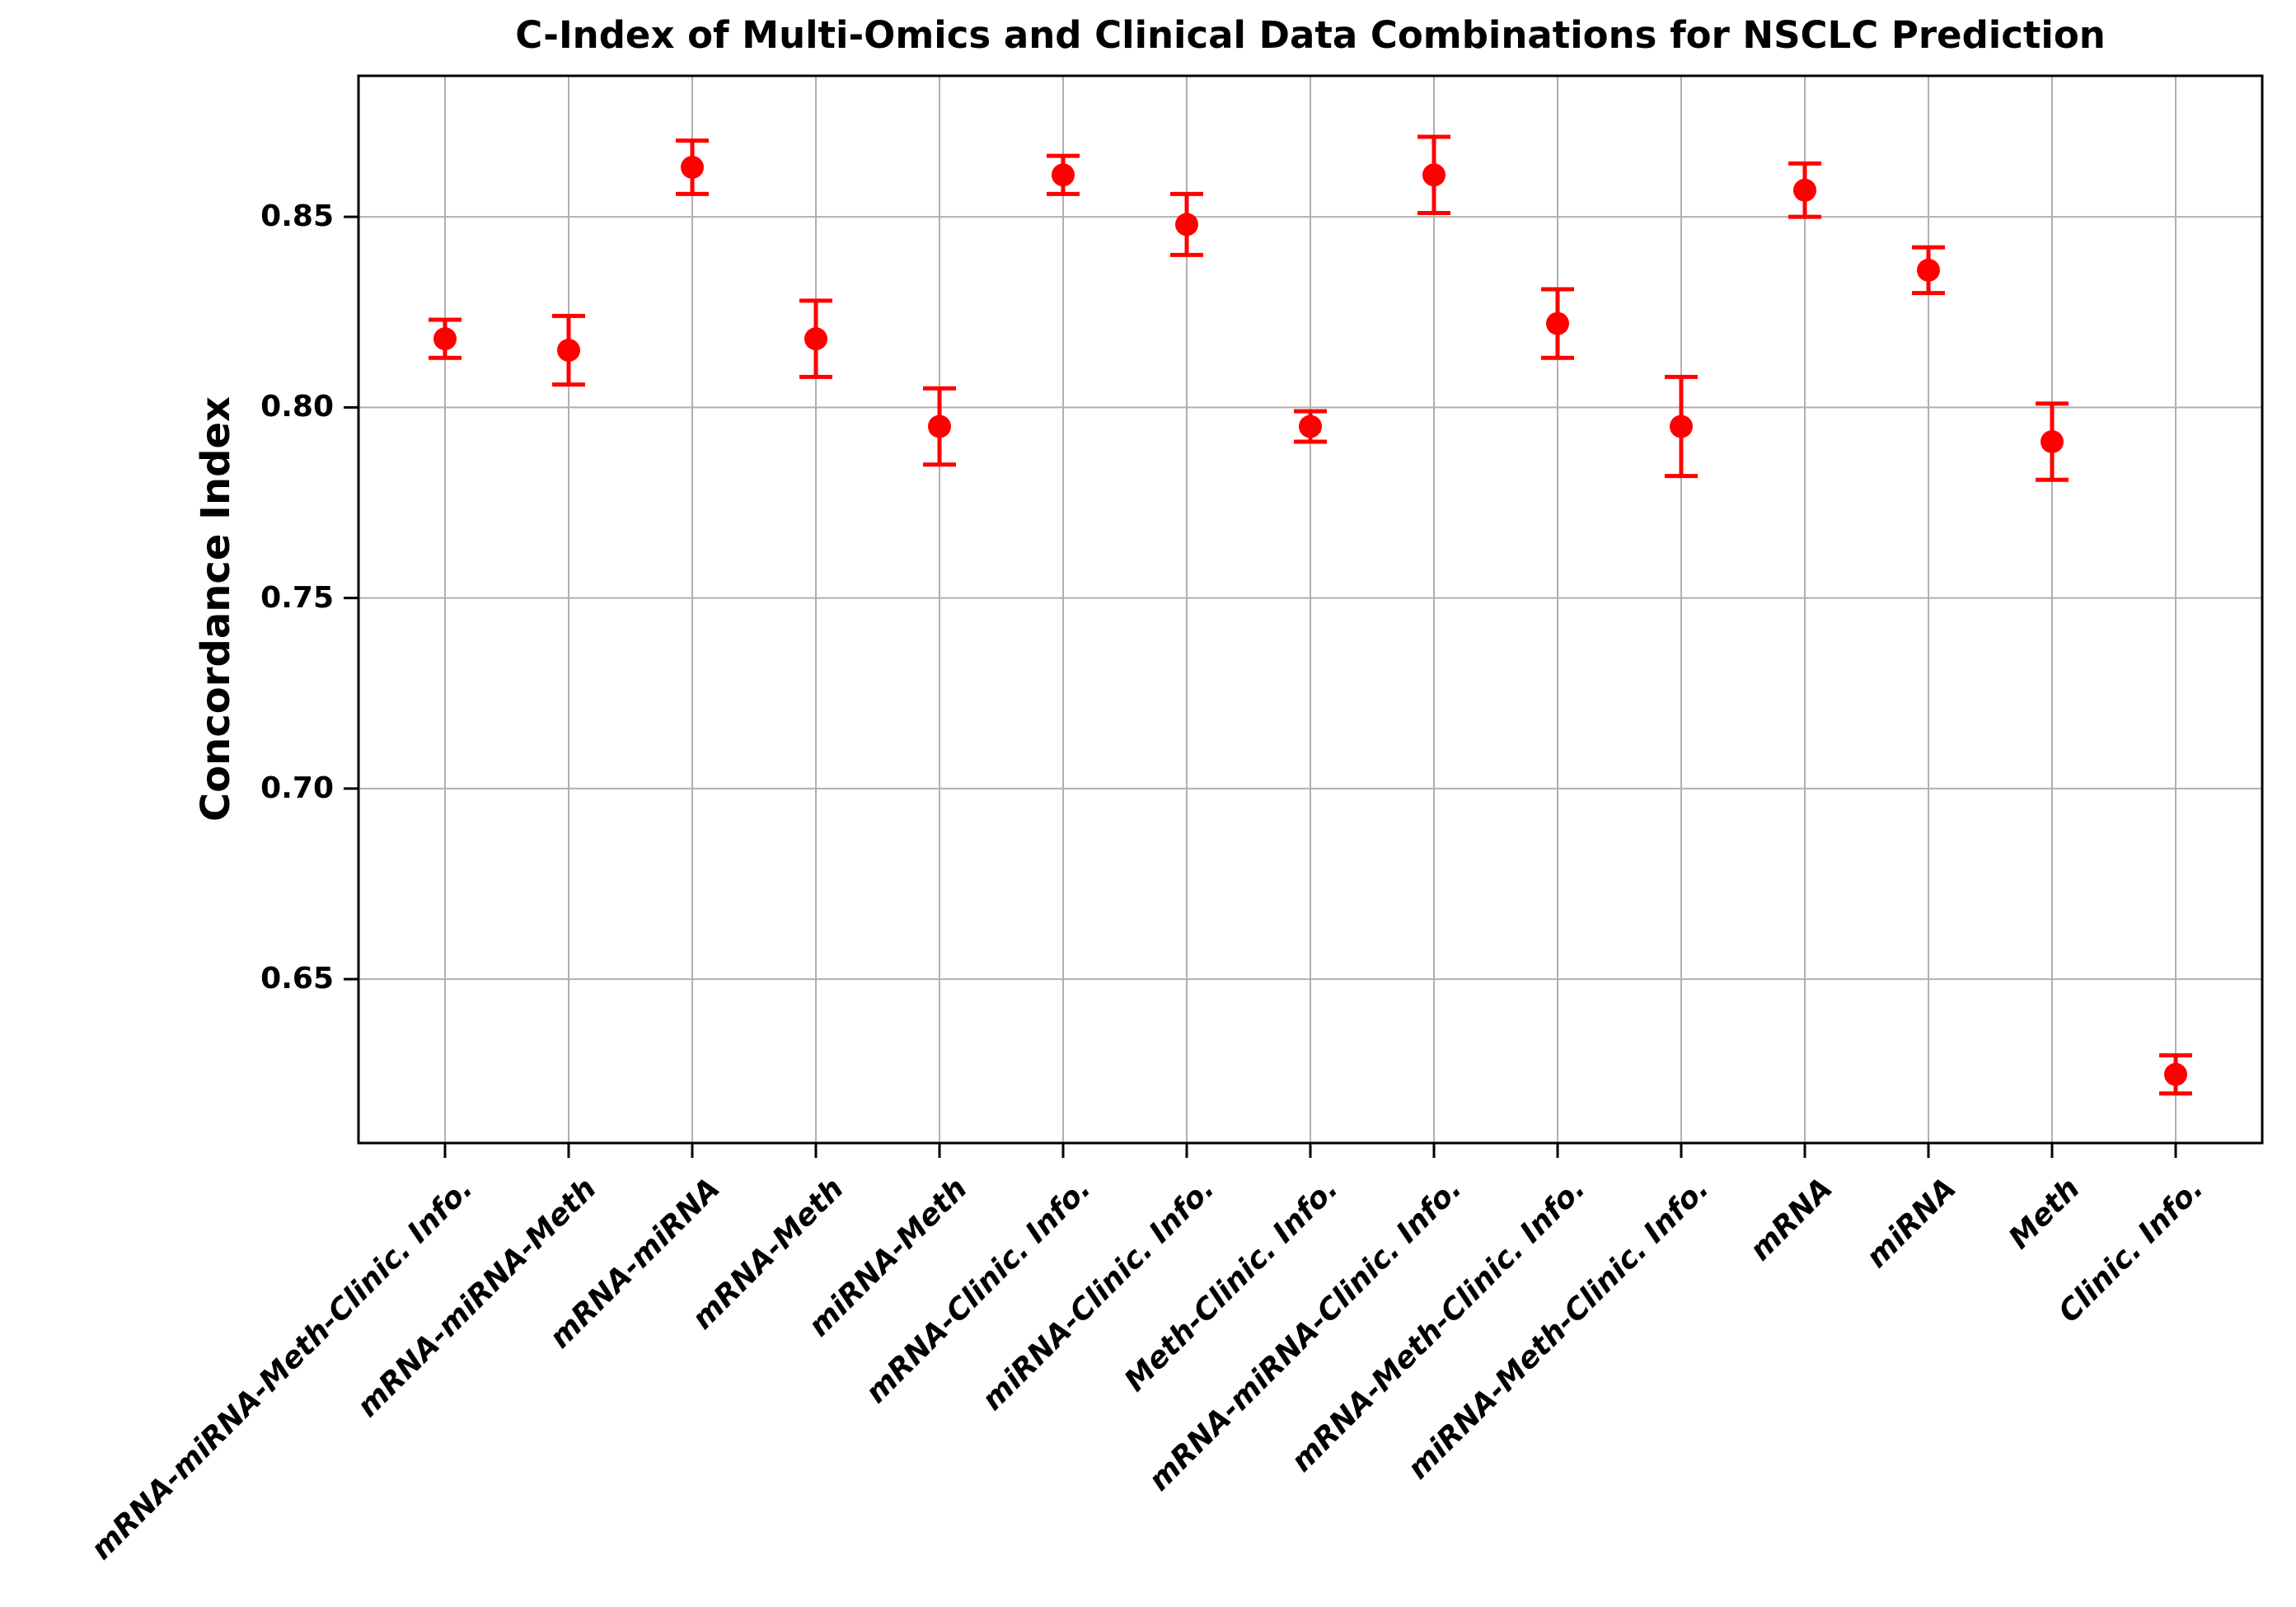 The image size is (2296, 1607). What do you see at coordinates (297, 216) in the screenshot?
I see `y-tick-label: 0.85` at bounding box center [297, 216].